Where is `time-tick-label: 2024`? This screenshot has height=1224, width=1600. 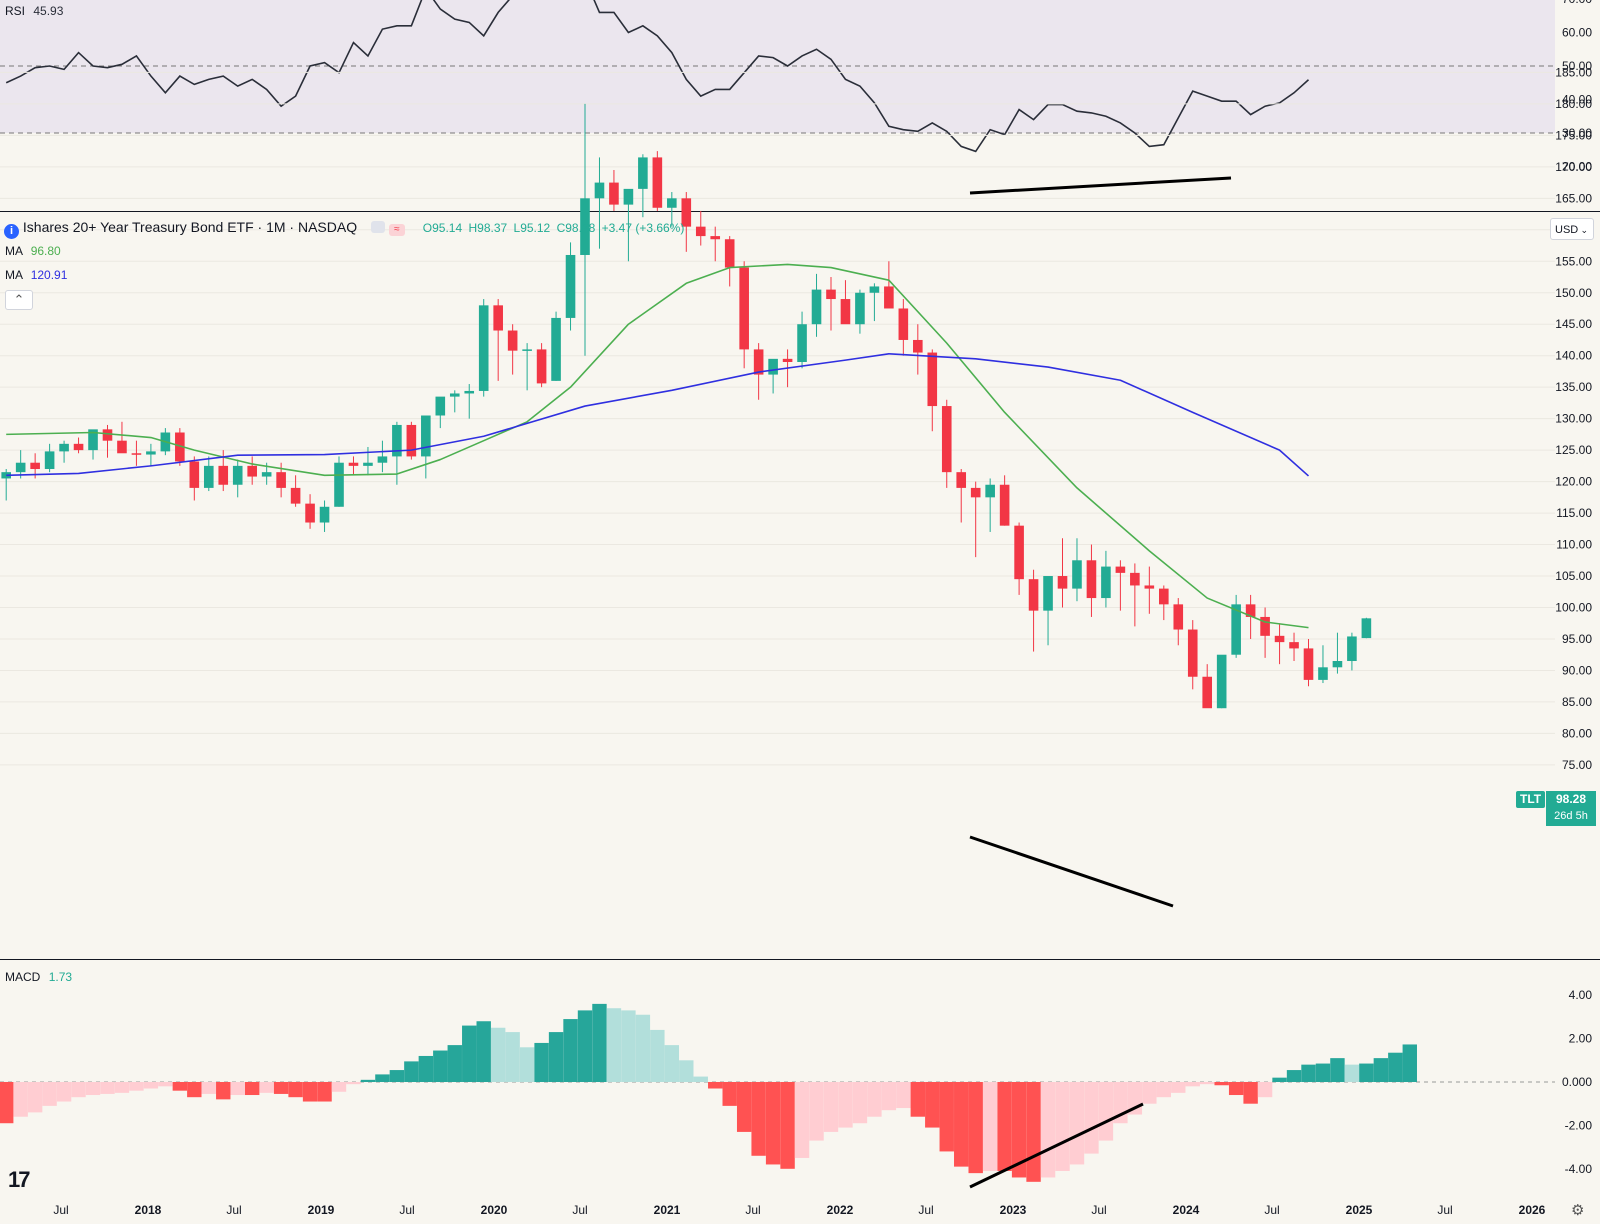
time-tick-label: 2024 is located at coordinates (1186, 1210).